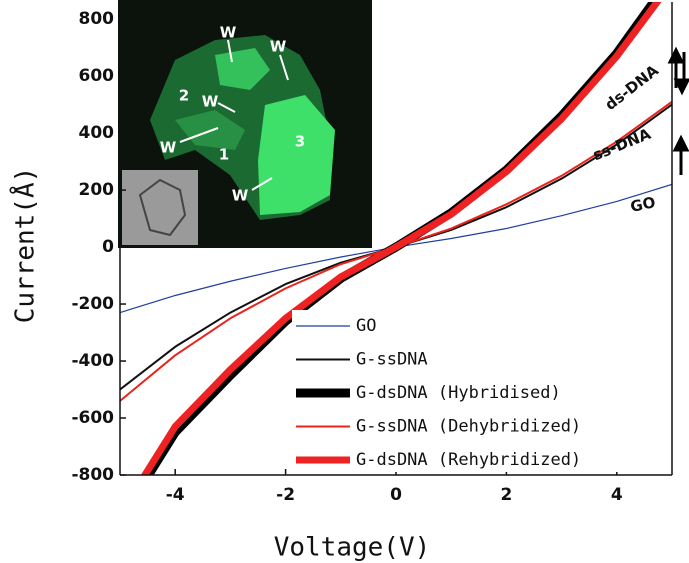  What do you see at coordinates (285, 495) in the screenshot?
I see `x-tick-label: -2` at bounding box center [285, 495].